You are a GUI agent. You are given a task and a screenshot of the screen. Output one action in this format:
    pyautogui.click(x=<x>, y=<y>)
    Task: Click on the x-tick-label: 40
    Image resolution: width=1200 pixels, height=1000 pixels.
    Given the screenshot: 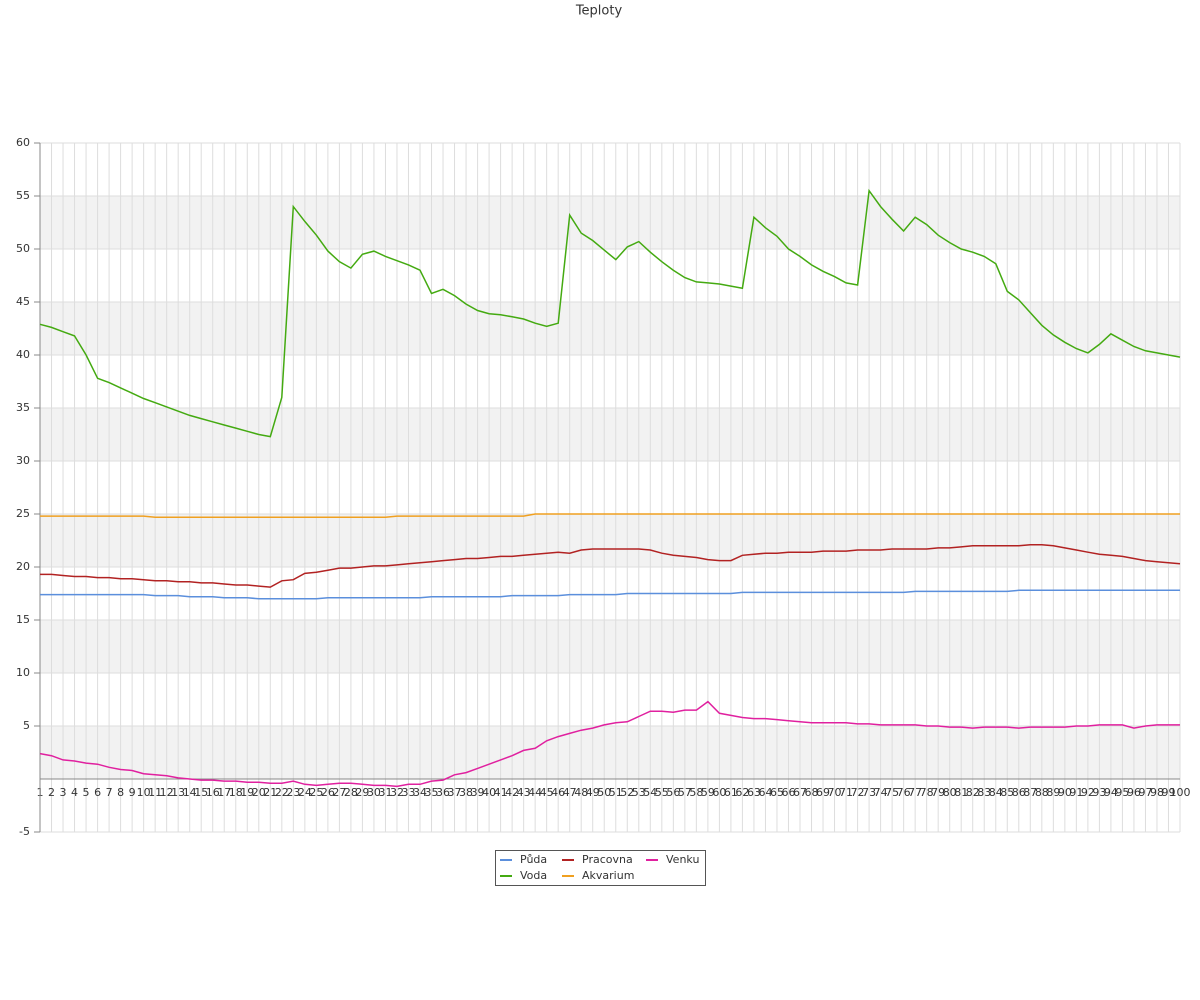 What is the action you would take?
    pyautogui.click(x=489, y=792)
    